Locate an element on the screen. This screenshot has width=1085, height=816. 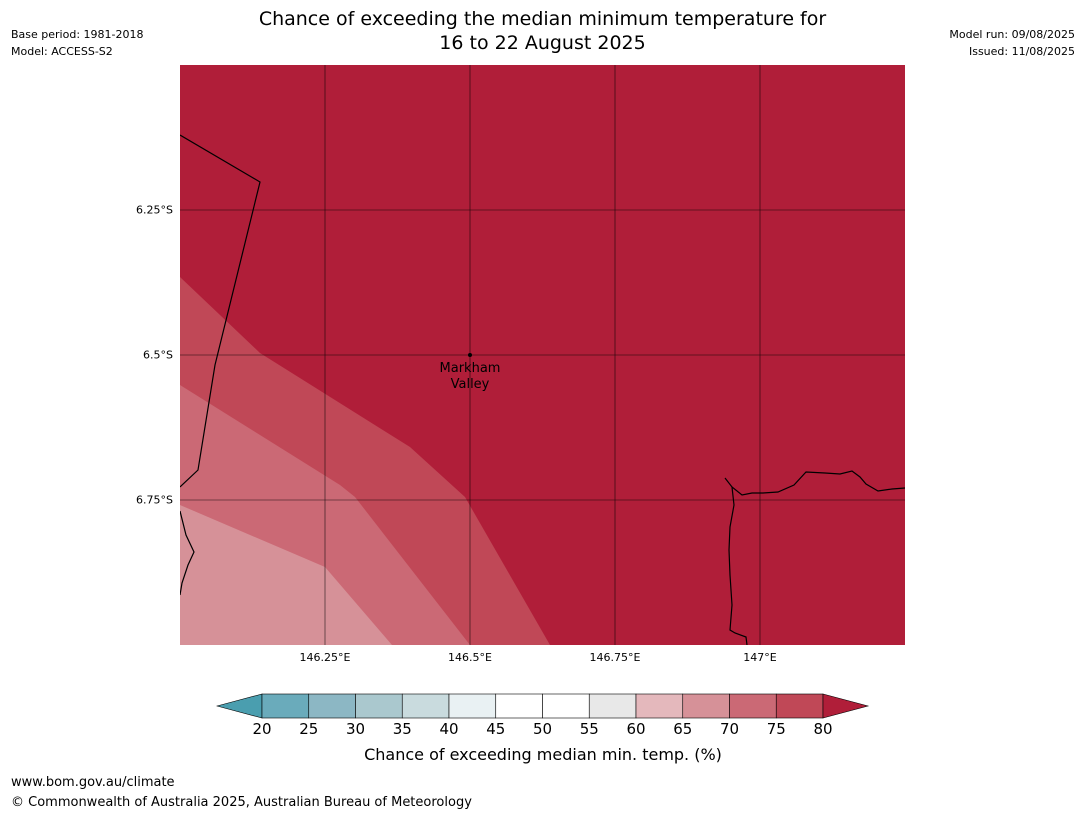
lon-label-146-25: 146.25°E is located at coordinates (325, 657).